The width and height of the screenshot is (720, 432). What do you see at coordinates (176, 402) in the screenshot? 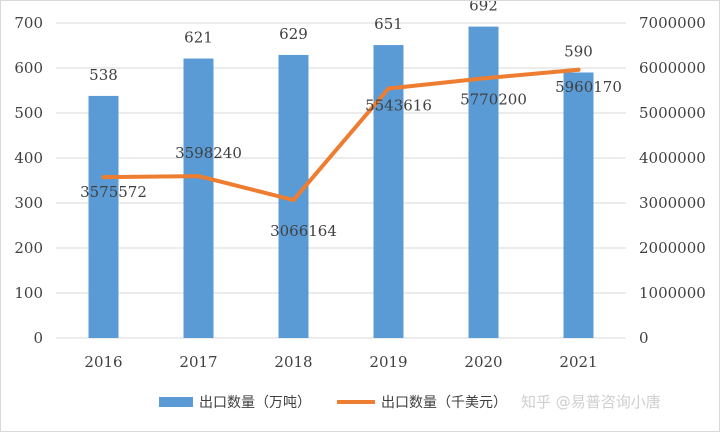
I see `legend-bar-swatch` at bounding box center [176, 402].